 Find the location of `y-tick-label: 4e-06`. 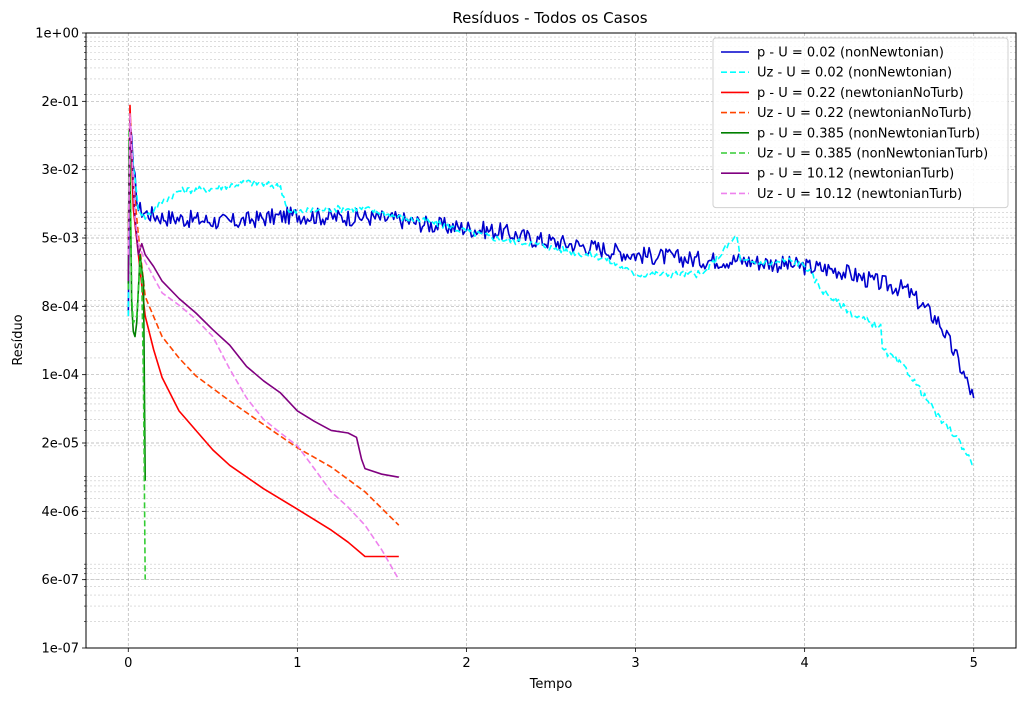

y-tick-label: 4e-06 is located at coordinates (60, 512).